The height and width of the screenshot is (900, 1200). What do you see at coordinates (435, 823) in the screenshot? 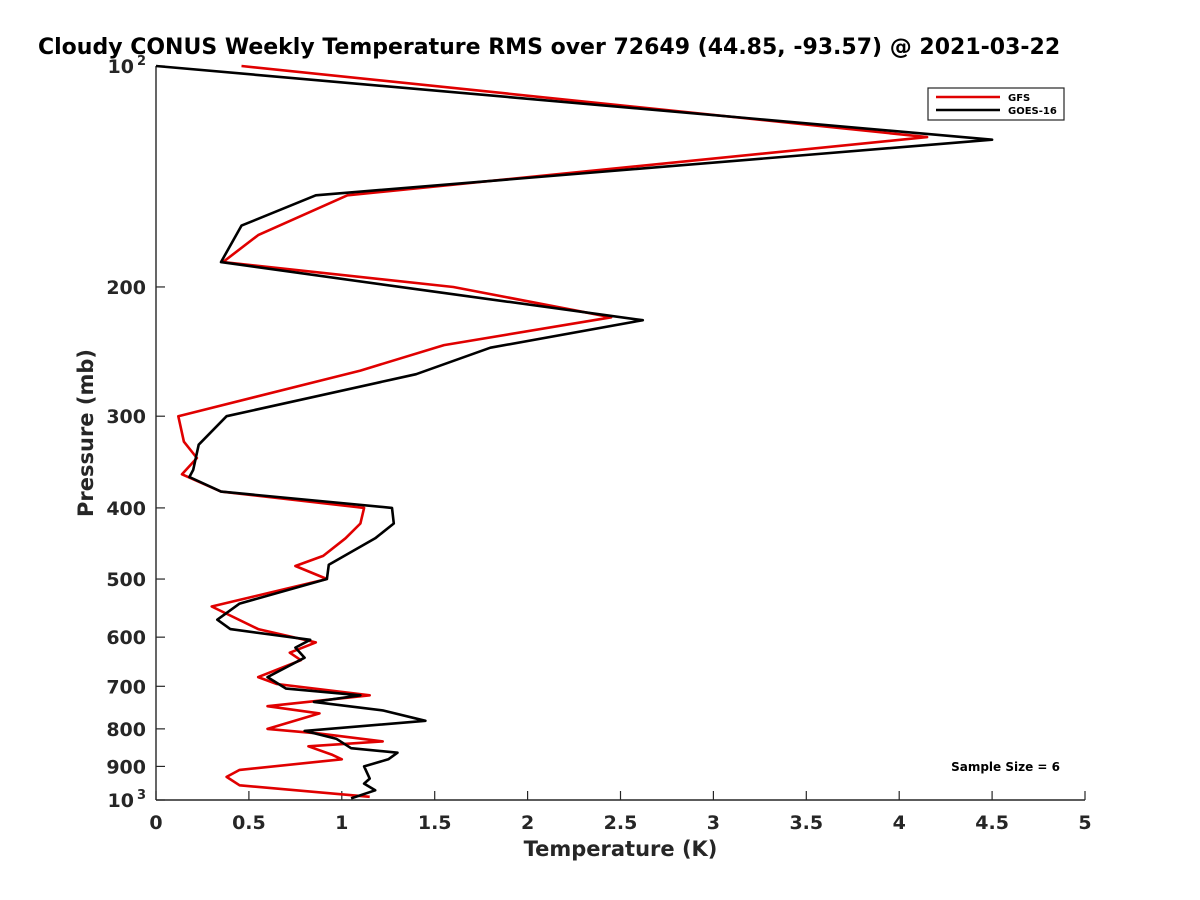
I see `x-tick-label: 1.5` at bounding box center [435, 823].